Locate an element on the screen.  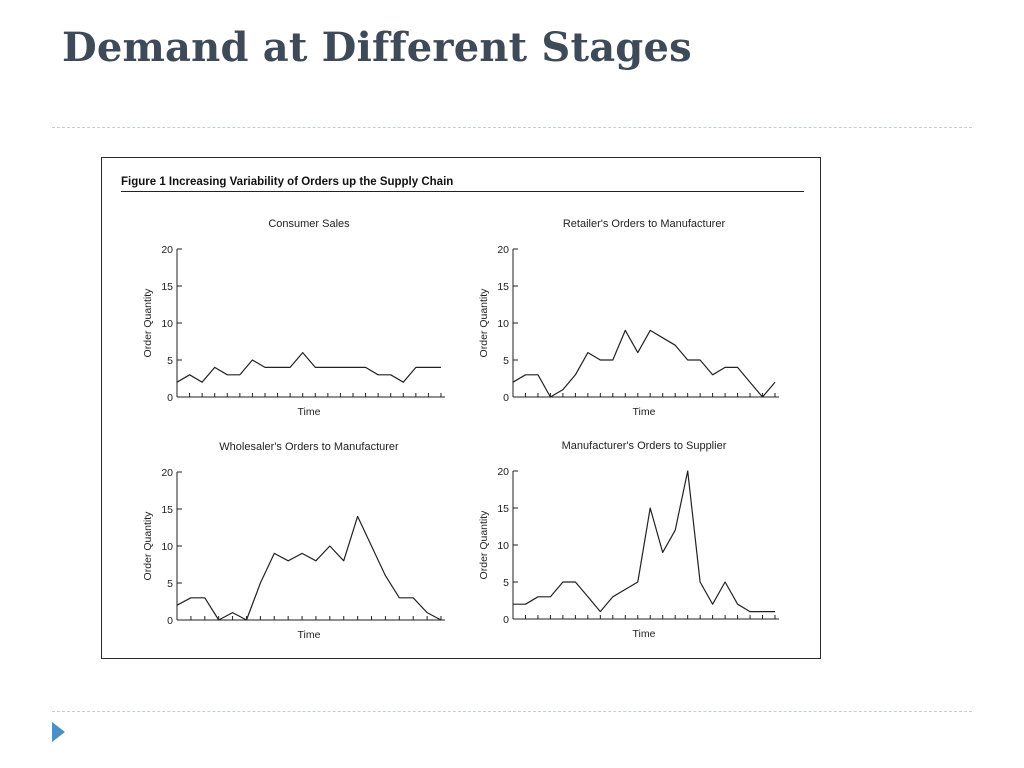
panel-title: Manufacturer's Orders to Supplier is located at coordinates (644, 446).